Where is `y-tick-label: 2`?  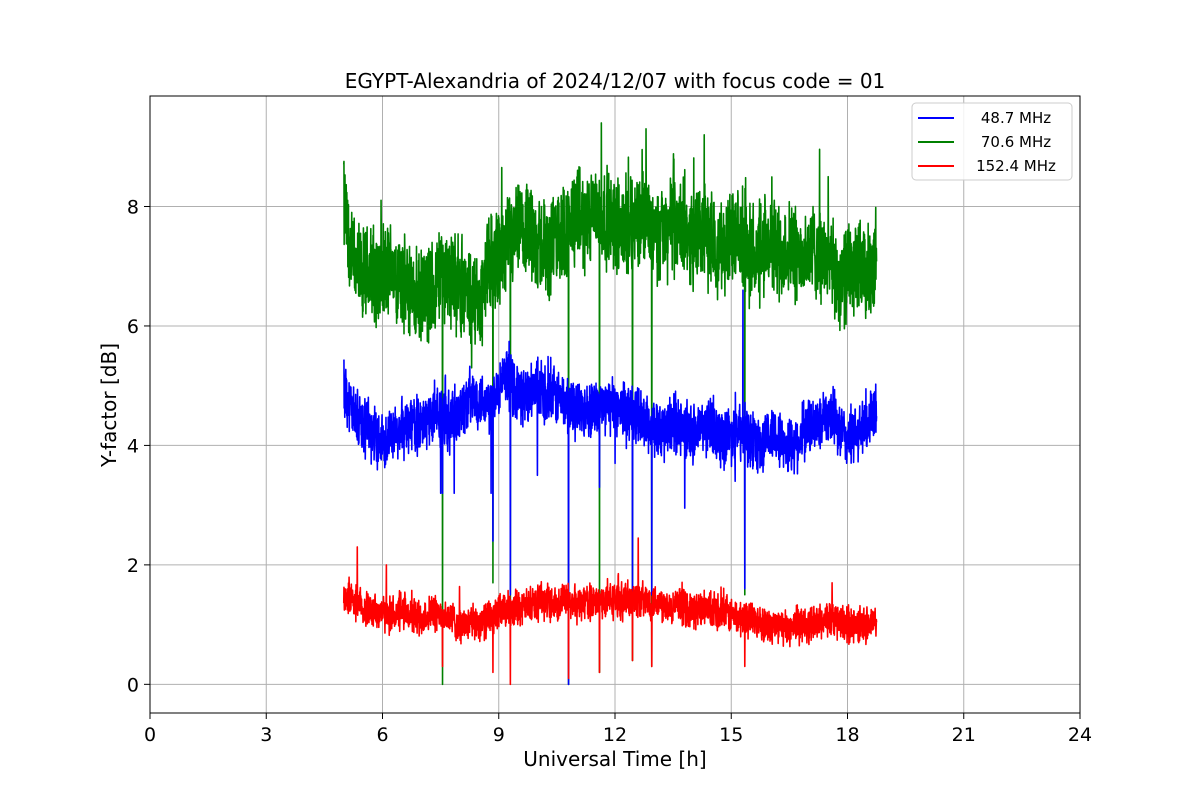
y-tick-label: 2 is located at coordinates (133, 566).